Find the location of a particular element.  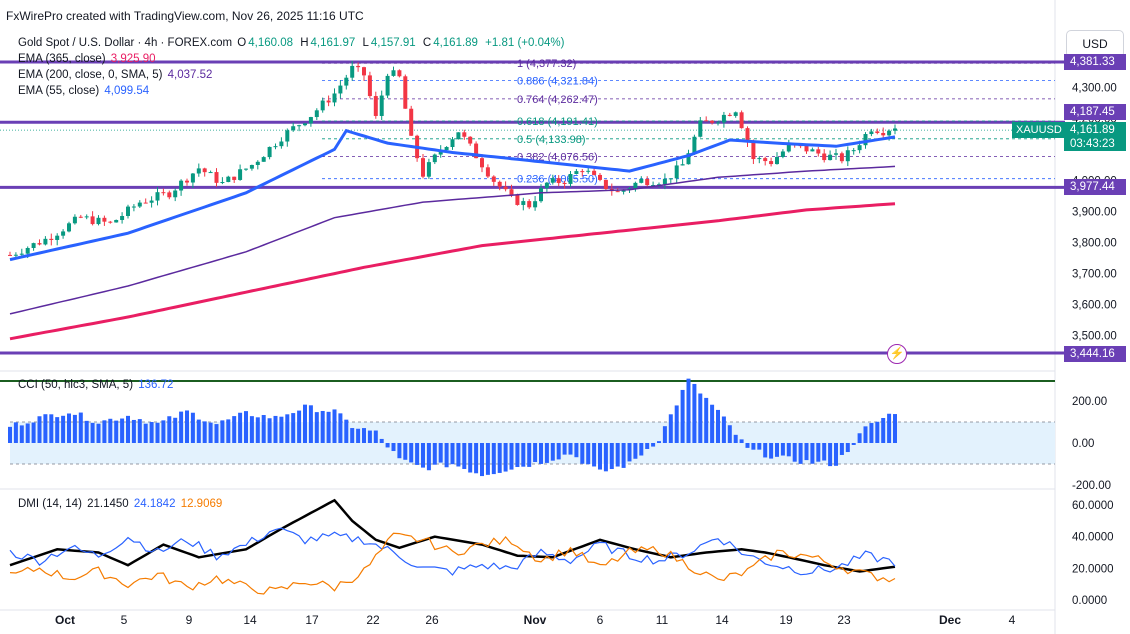

price-axis-tick: 3,800.00 is located at coordinates (1094, 244).